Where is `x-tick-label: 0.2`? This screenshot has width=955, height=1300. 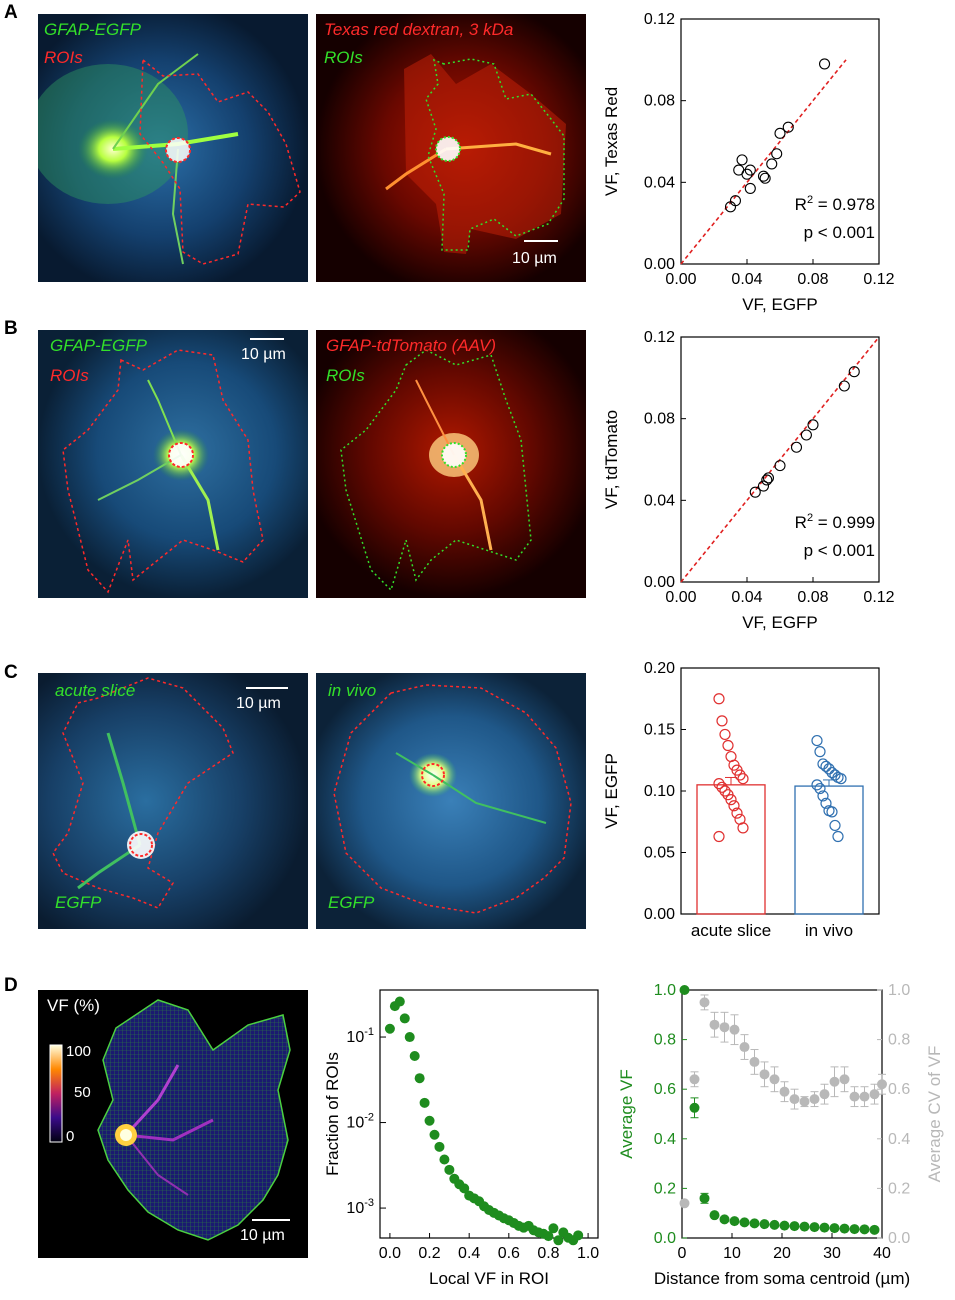
x-tick-label: 0.2 is located at coordinates (429, 1253).